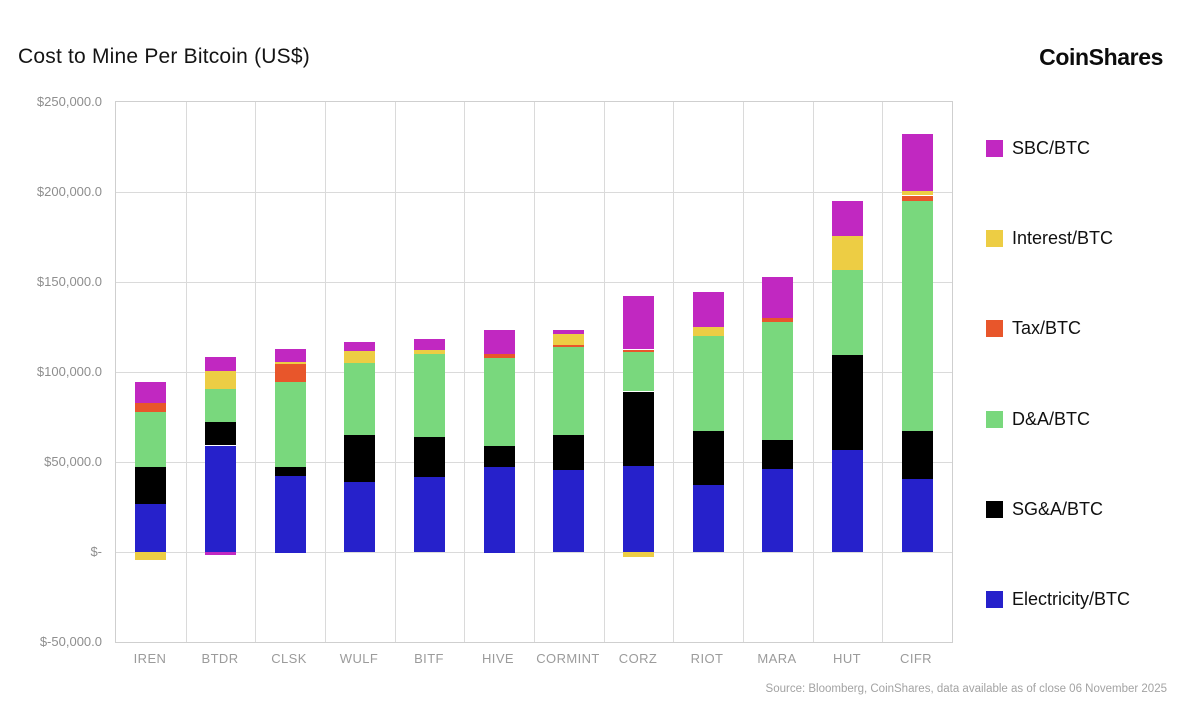 This screenshot has height=704, width=1179. I want to click on bar-segment-electricity-btc-corz, so click(638, 509).